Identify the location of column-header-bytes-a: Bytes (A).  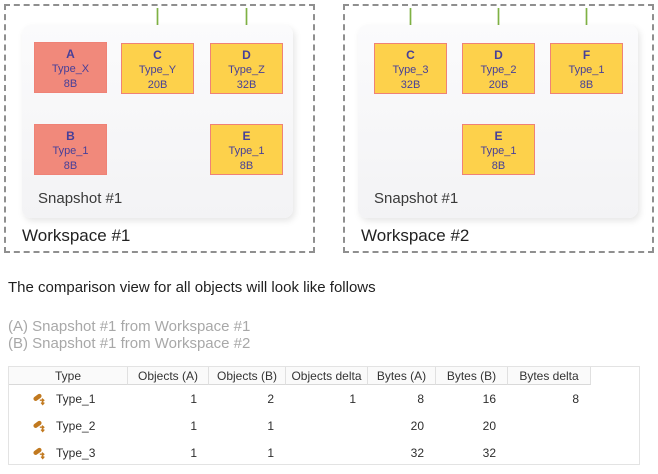
(402, 376).